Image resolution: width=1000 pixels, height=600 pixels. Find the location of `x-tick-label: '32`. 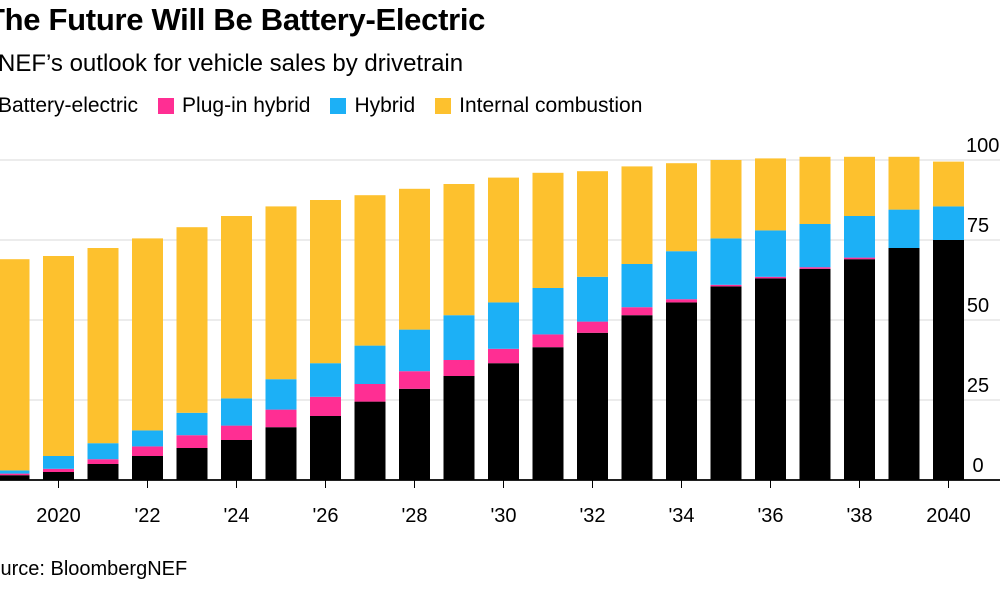

x-tick-label: '32 is located at coordinates (592, 516).